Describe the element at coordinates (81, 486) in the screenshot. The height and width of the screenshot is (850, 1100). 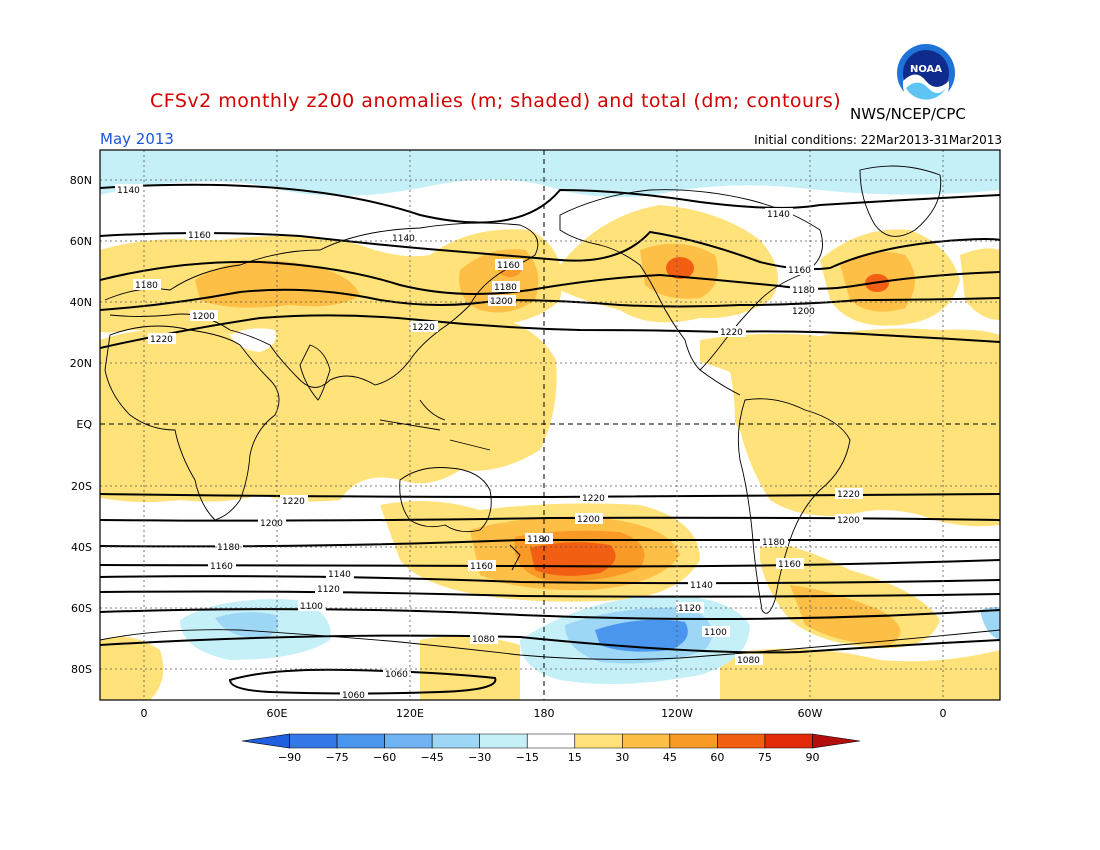
I see `lat-label: 20S` at that location.